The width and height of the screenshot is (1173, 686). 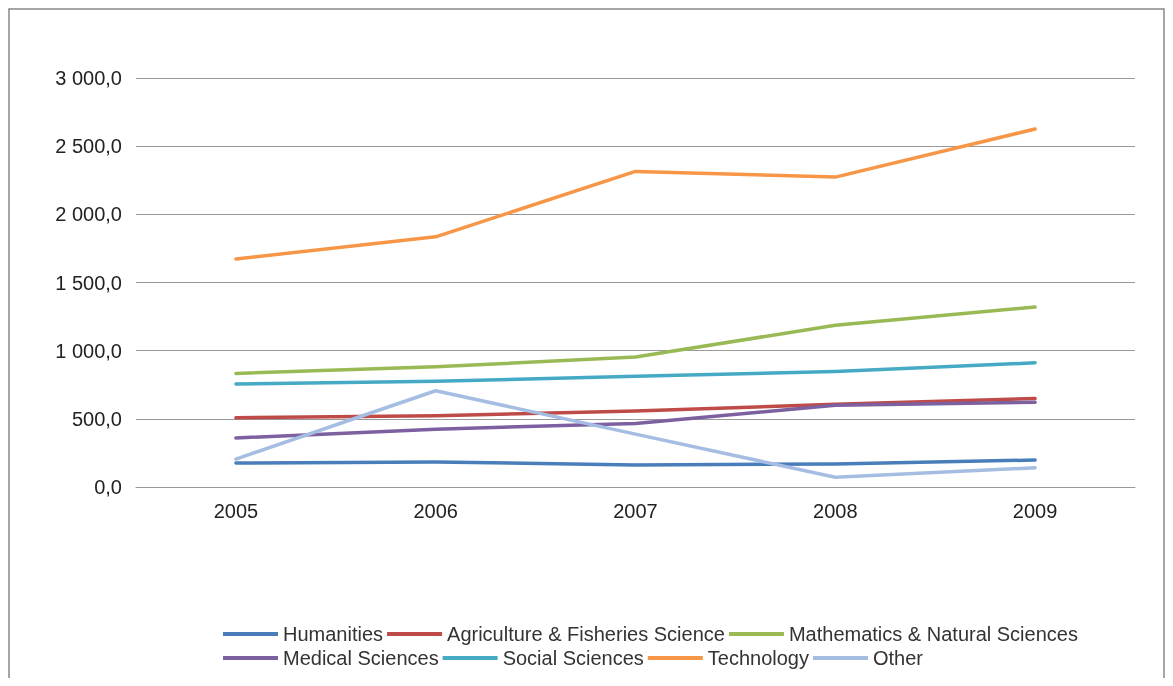 What do you see at coordinates (361, 658) in the screenshot?
I see `legend-label: Medical Sciences` at bounding box center [361, 658].